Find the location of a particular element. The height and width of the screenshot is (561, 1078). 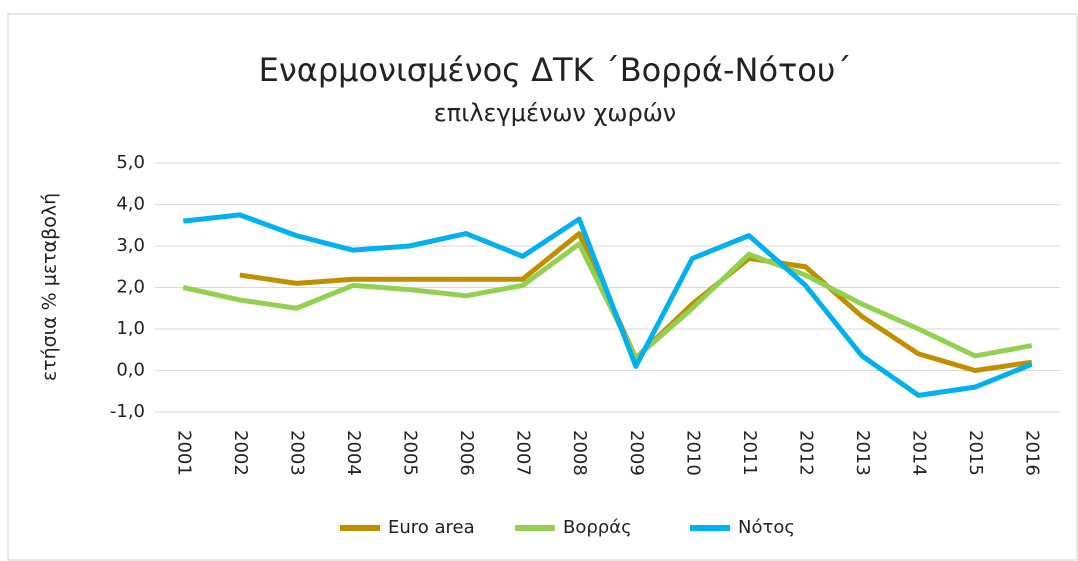

x-tick-label: 2014 is located at coordinates (919, 453).